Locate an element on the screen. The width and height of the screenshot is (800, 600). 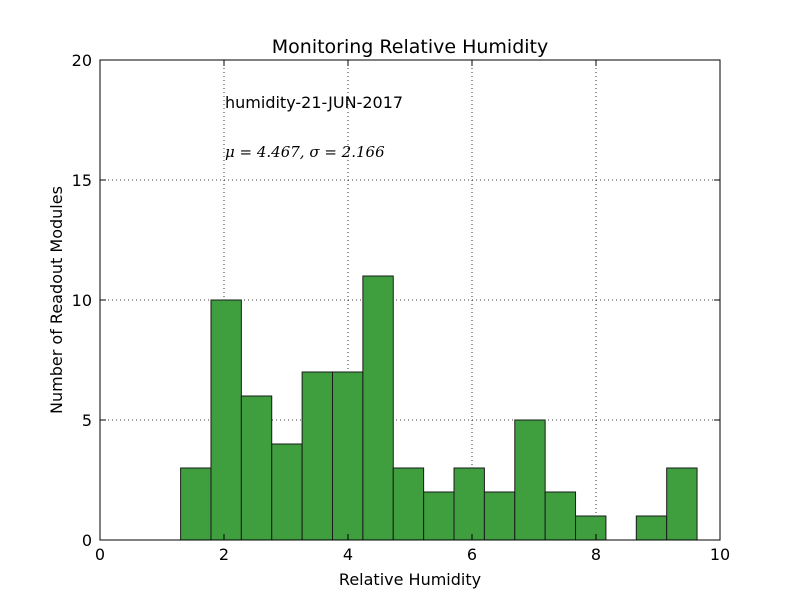
x-tick-label: 10 is located at coordinates (720, 554).